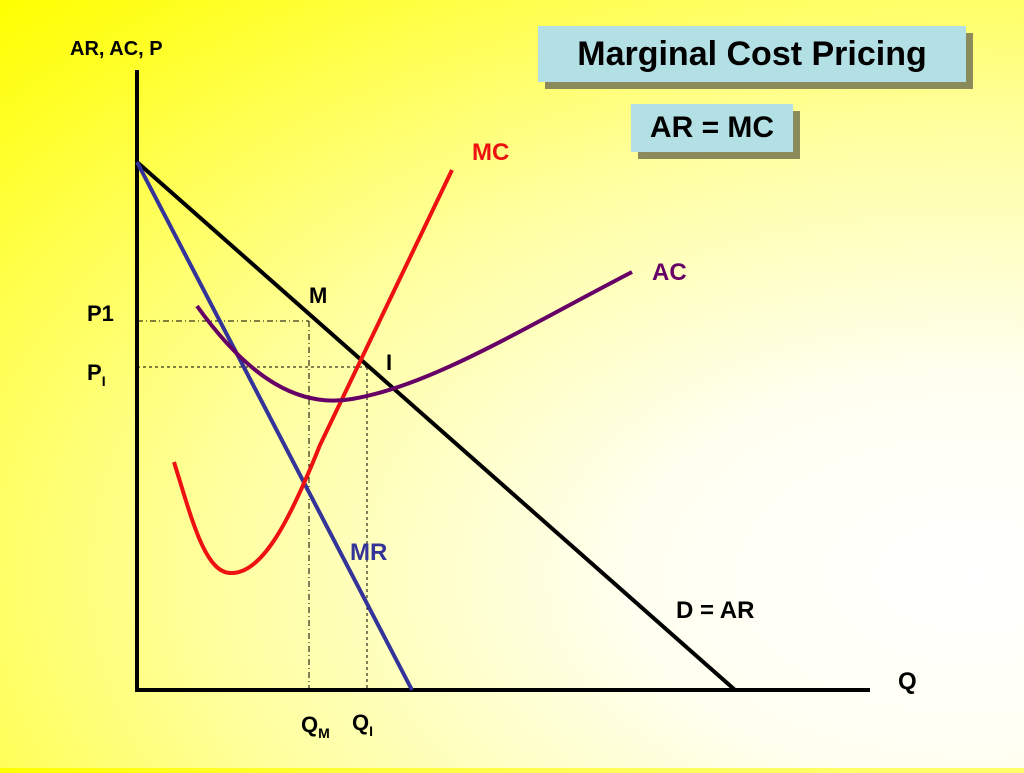 The image size is (1024, 773). I want to click on mc-label: MC, so click(490, 152).